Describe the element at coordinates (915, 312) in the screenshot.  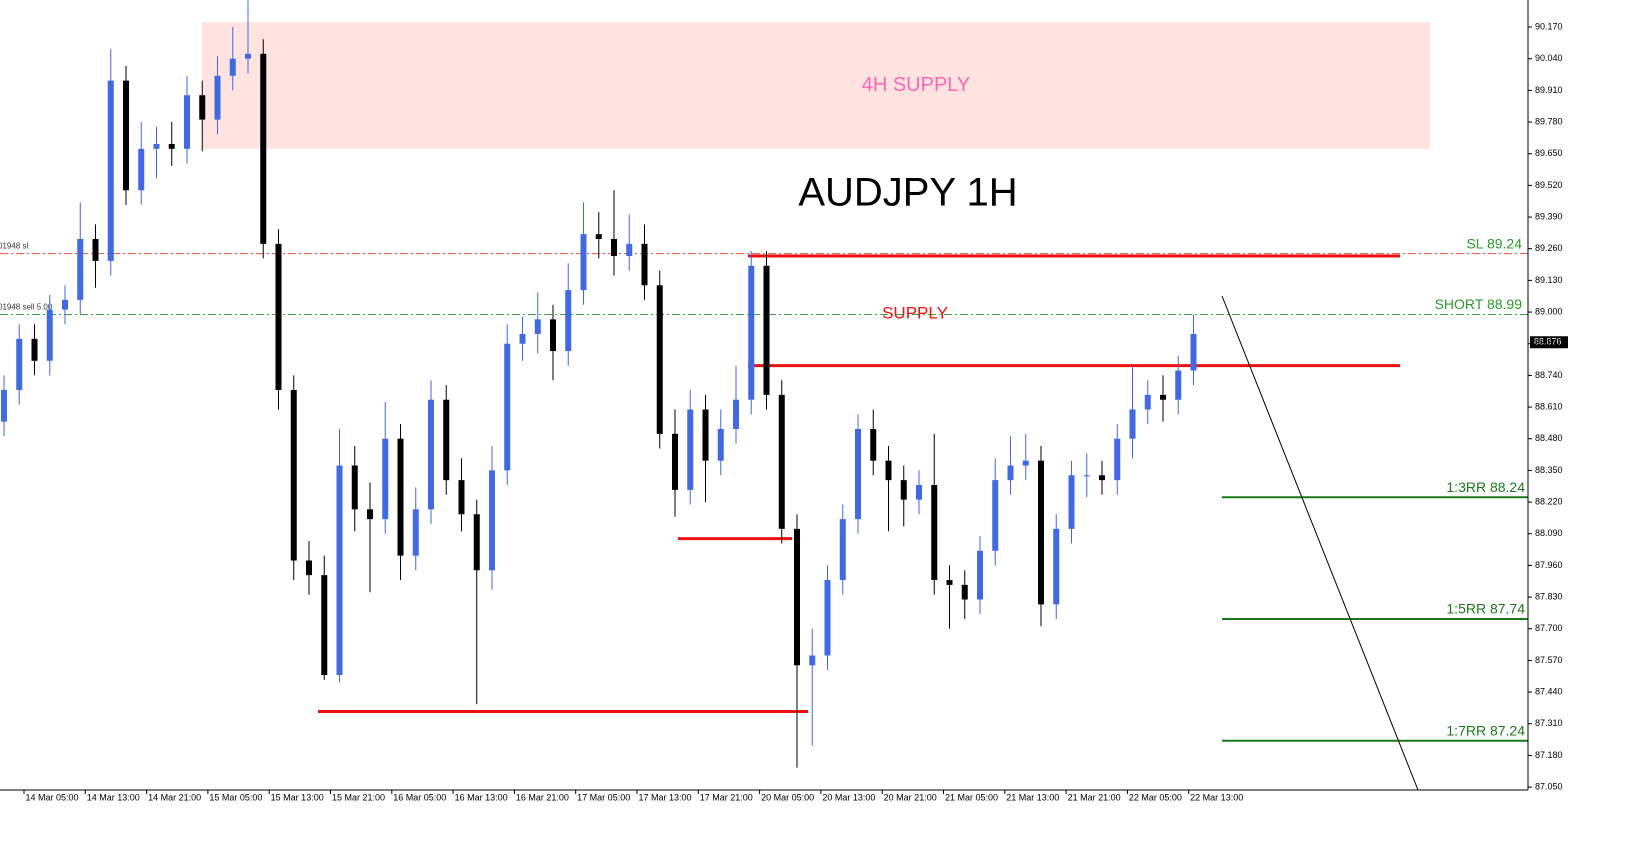
I see `supply-label: SUPPLY` at that location.